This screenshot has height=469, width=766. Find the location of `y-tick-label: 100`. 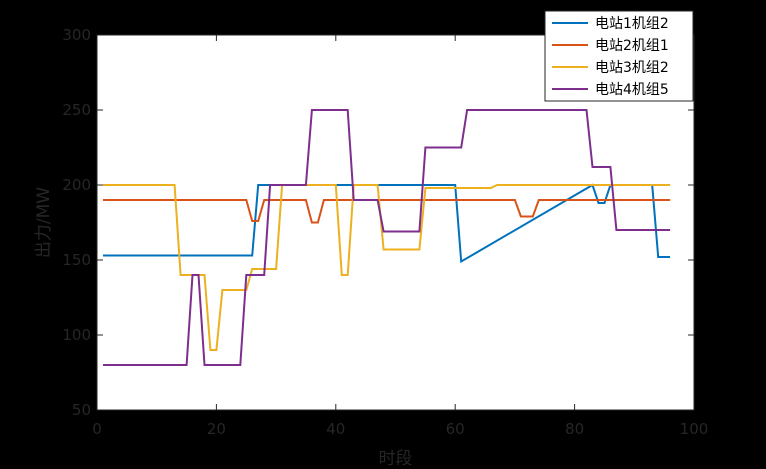

y-tick-label: 100 is located at coordinates (76, 335).